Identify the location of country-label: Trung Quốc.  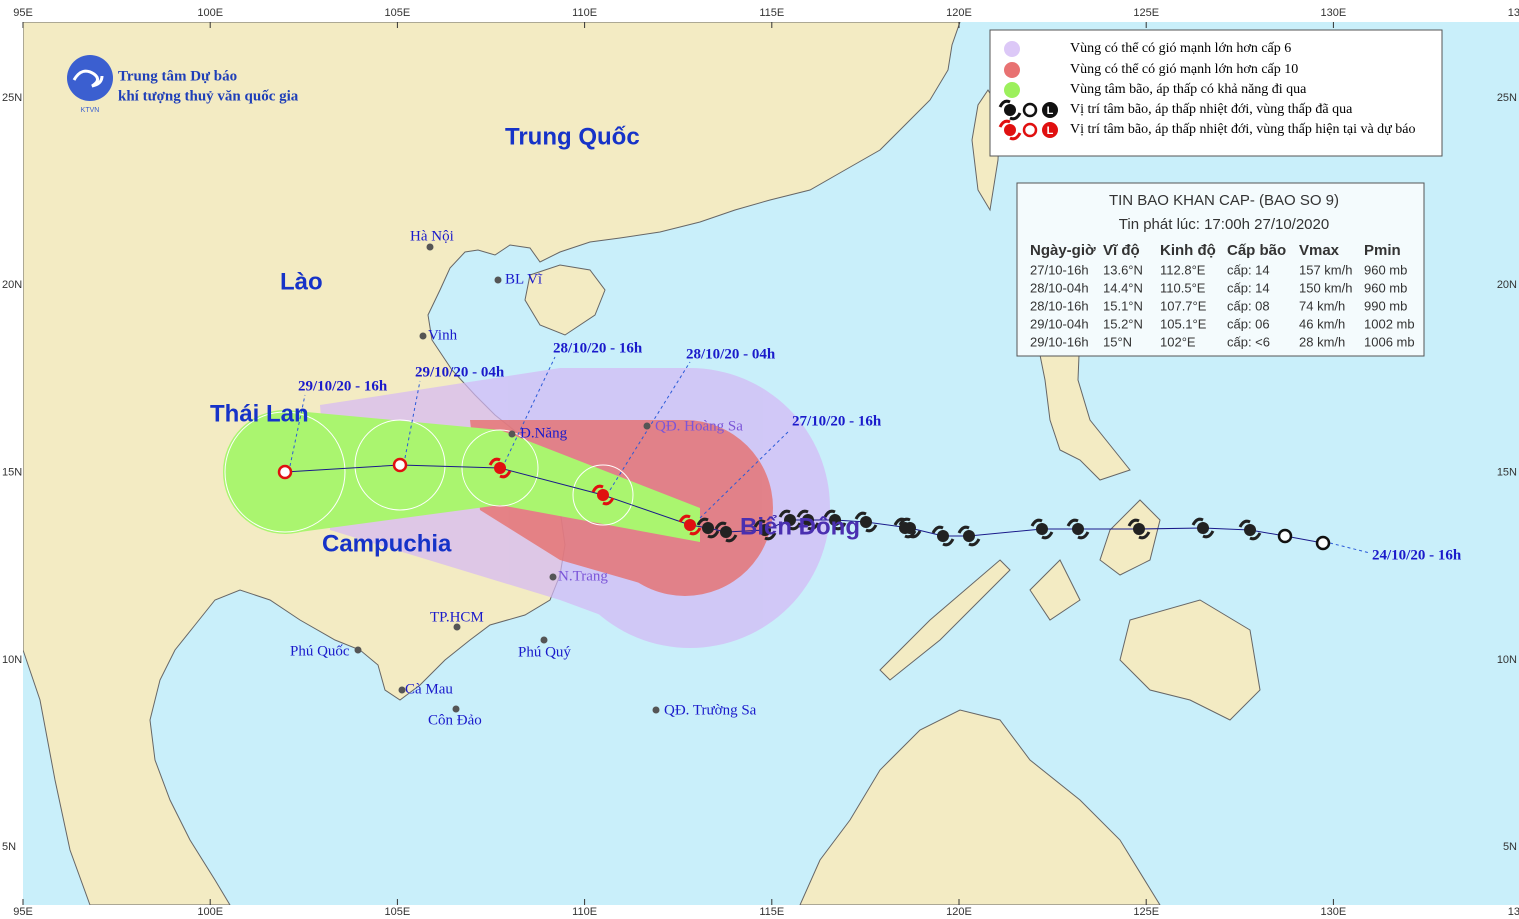
(572, 136).